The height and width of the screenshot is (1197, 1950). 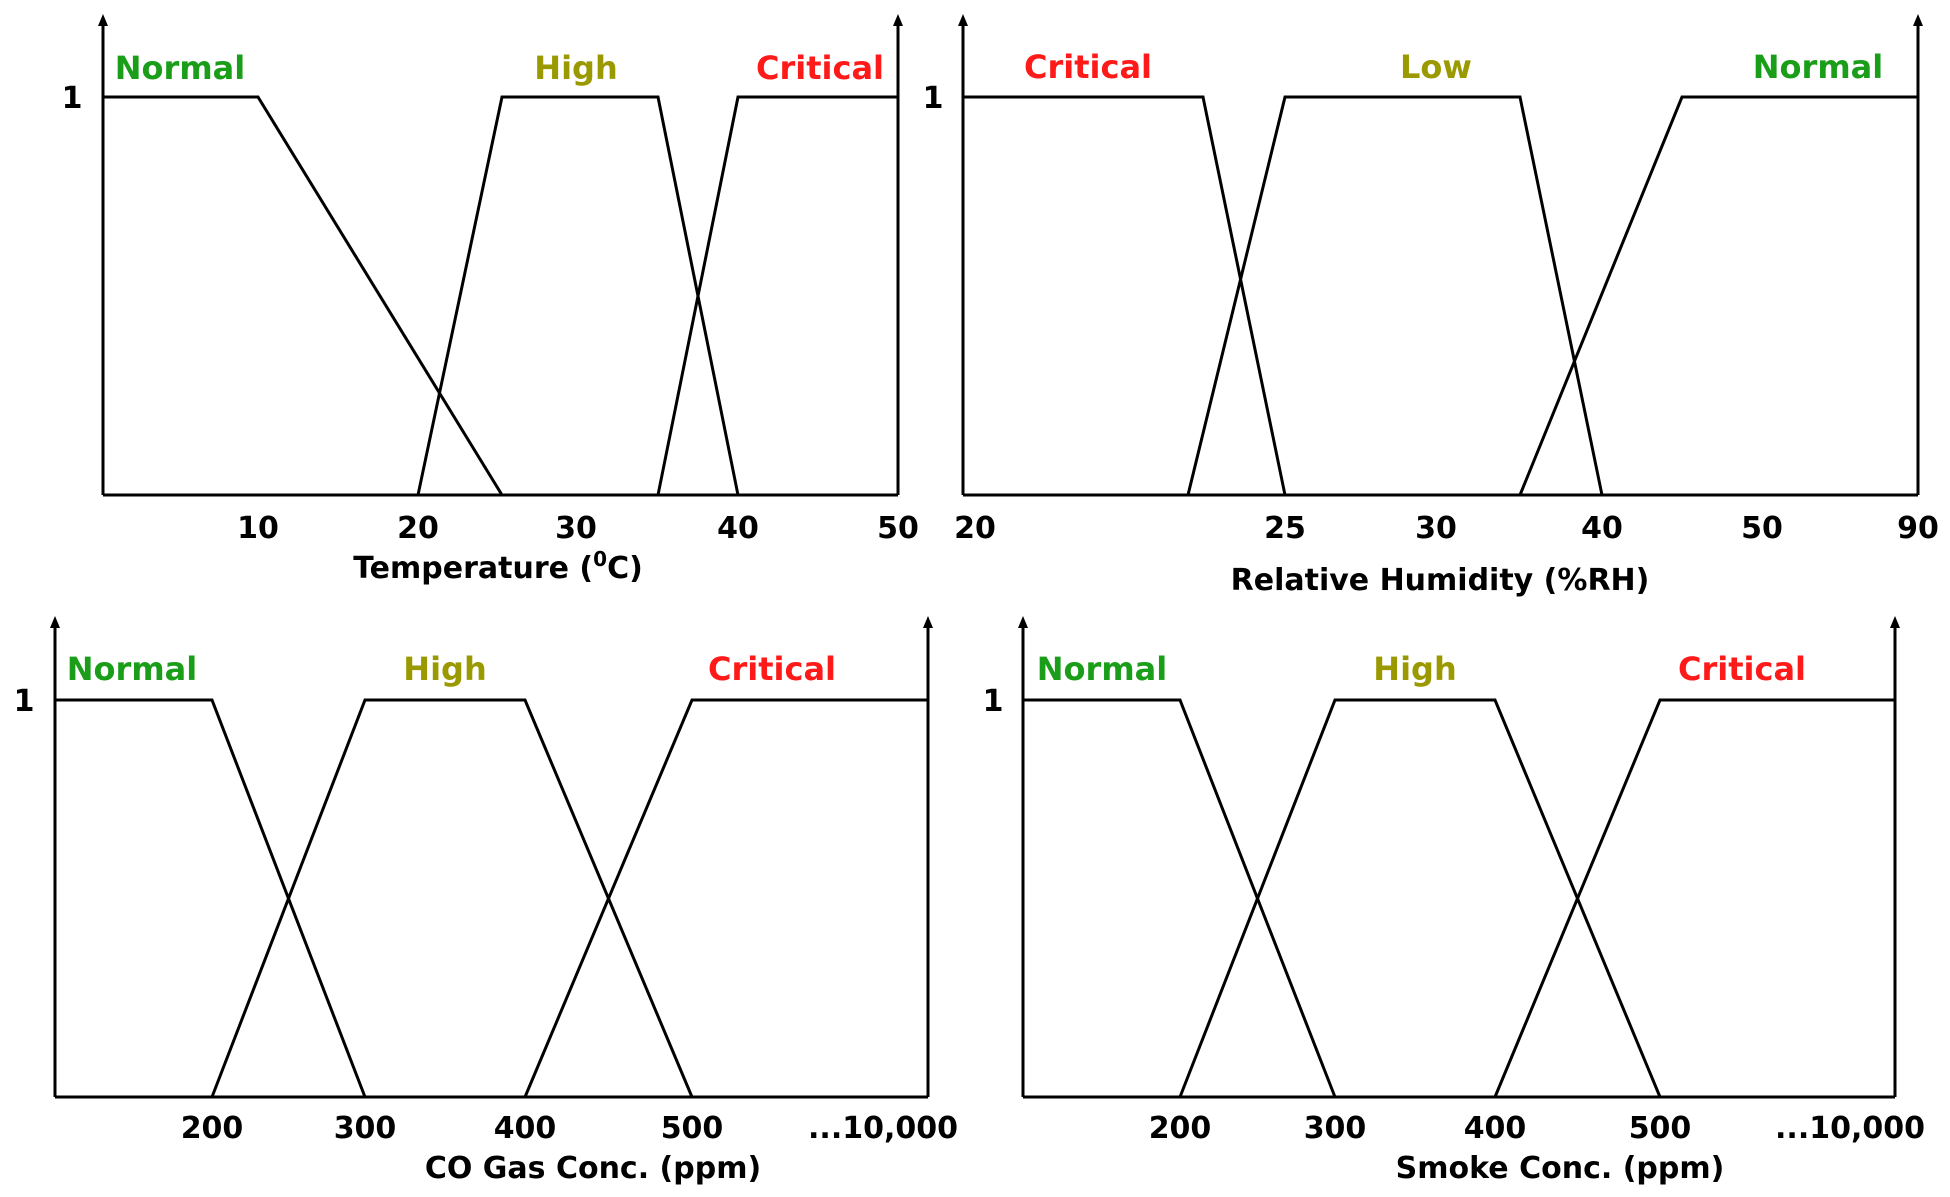 I want to click on x-tick-label: 90, so click(x=1918, y=528).